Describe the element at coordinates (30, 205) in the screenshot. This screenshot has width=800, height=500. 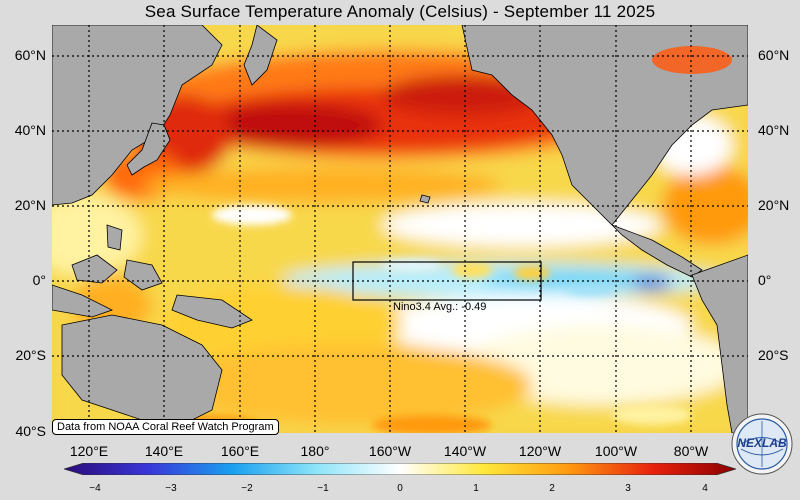
I see `lat-label-left: 20°N` at that location.